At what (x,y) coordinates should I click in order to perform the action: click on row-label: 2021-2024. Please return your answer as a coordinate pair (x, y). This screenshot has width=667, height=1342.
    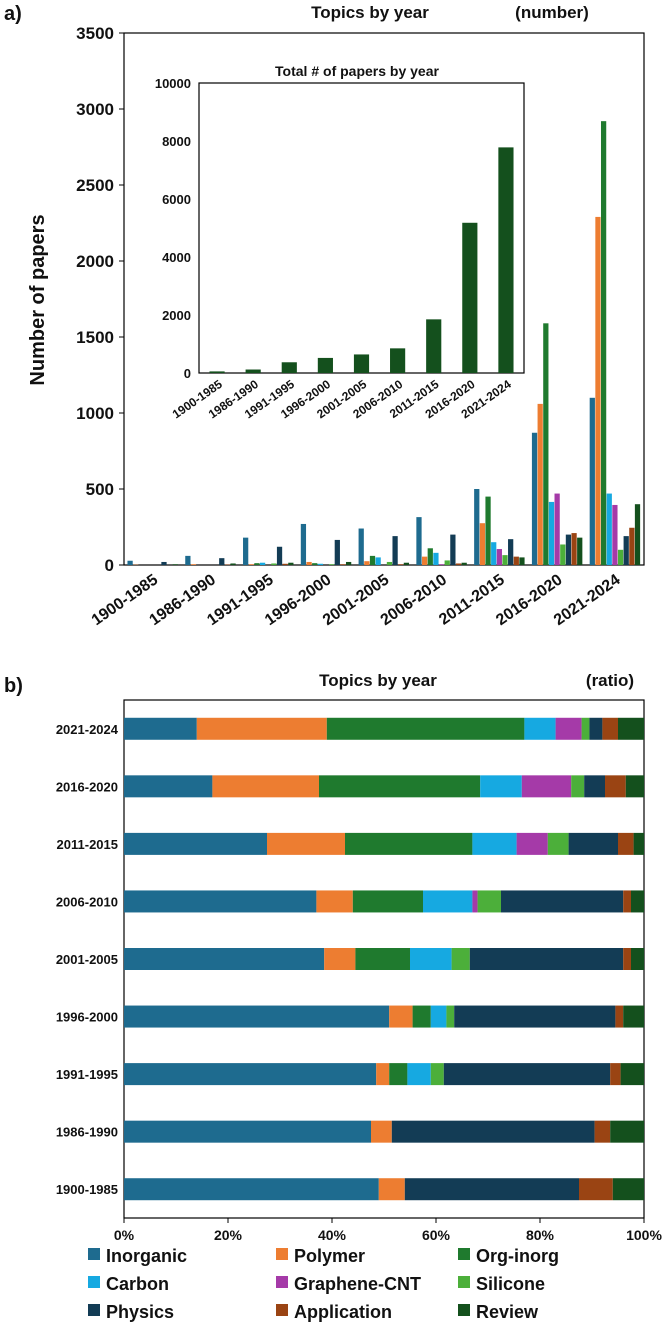
    Looking at the image, I should click on (87, 729).